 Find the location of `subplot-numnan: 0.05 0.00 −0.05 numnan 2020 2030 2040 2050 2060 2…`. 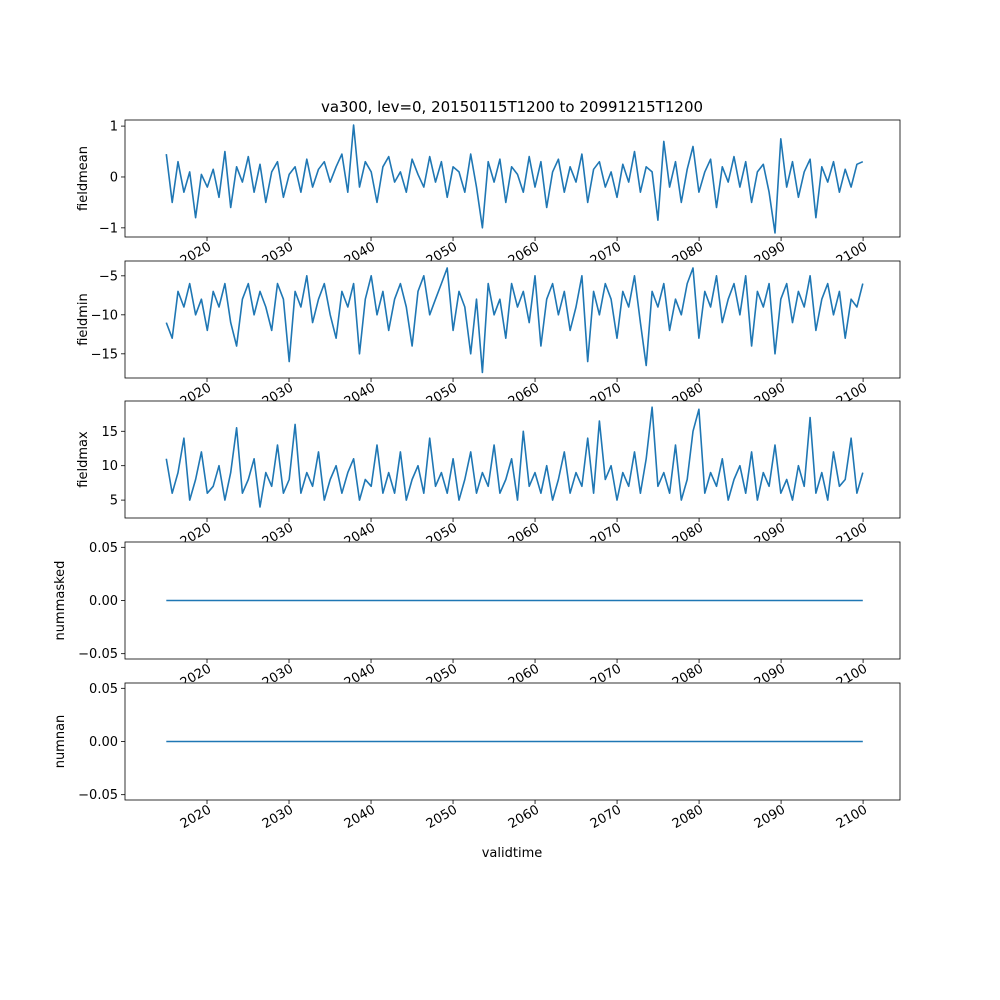

subplot-numnan: 0.05 0.00 −0.05 numnan 2020 2030 2040 2050 2060 2… is located at coordinates (477, 757).